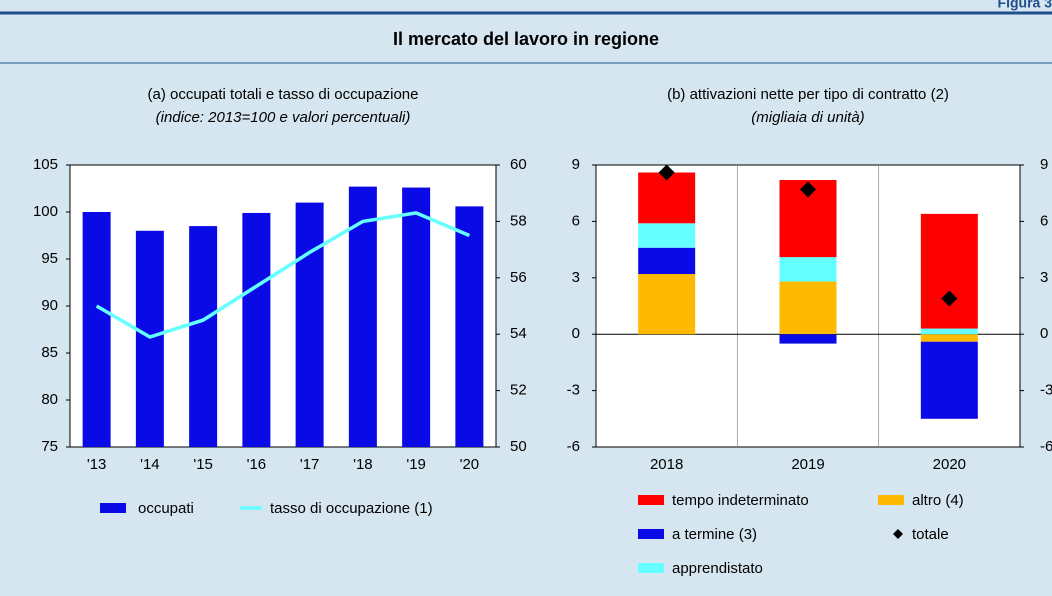  I want to click on legend-label: a termine (3), so click(714, 534).